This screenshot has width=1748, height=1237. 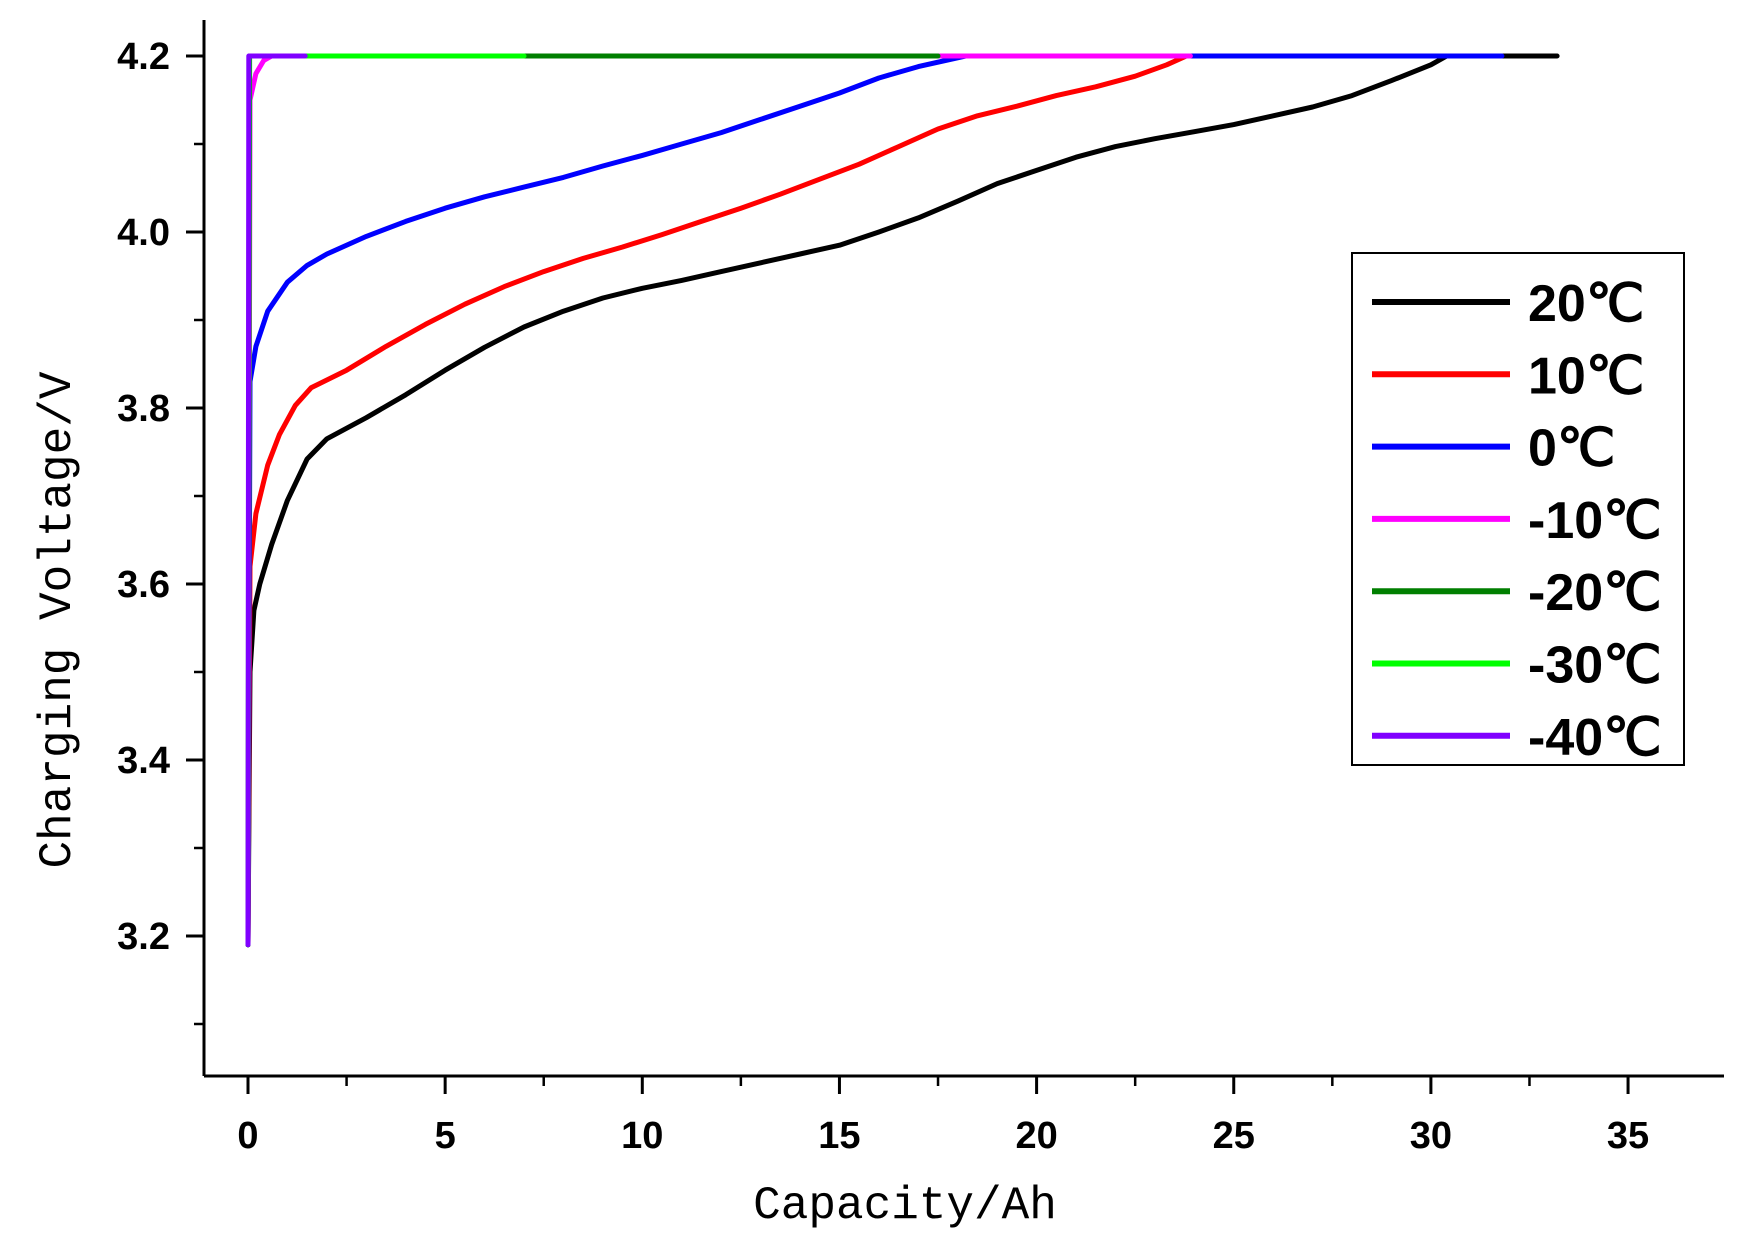 I want to click on x-tick-label: 35, so click(x=1628, y=1136).